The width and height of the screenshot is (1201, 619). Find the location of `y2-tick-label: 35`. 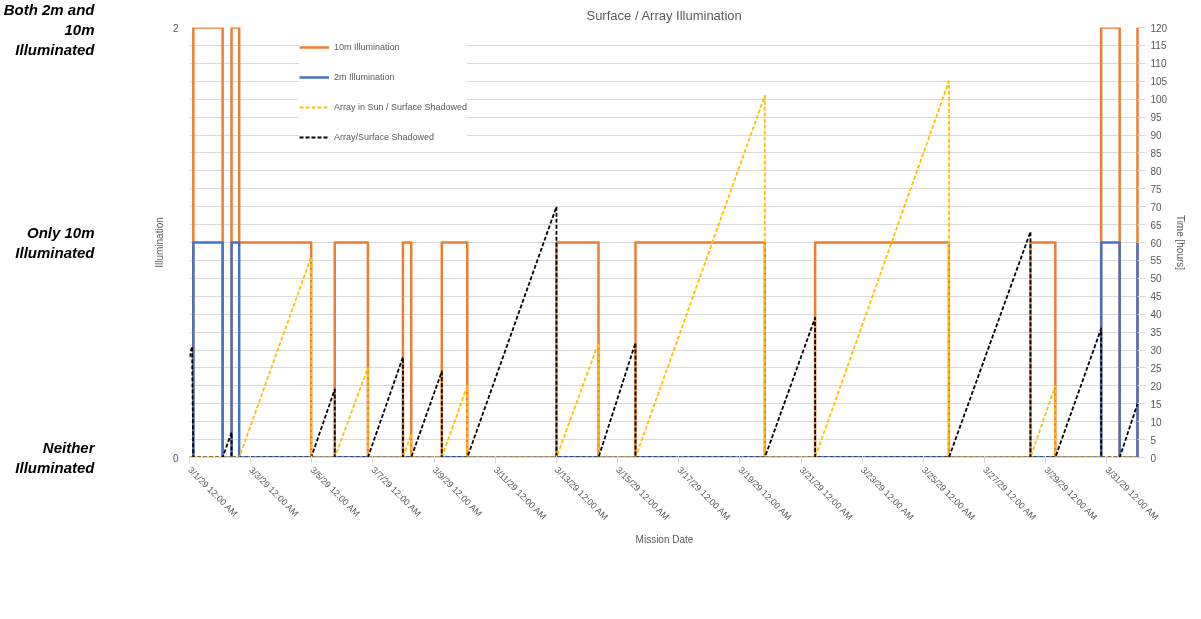

y2-tick-label: 35 is located at coordinates (1156, 333).